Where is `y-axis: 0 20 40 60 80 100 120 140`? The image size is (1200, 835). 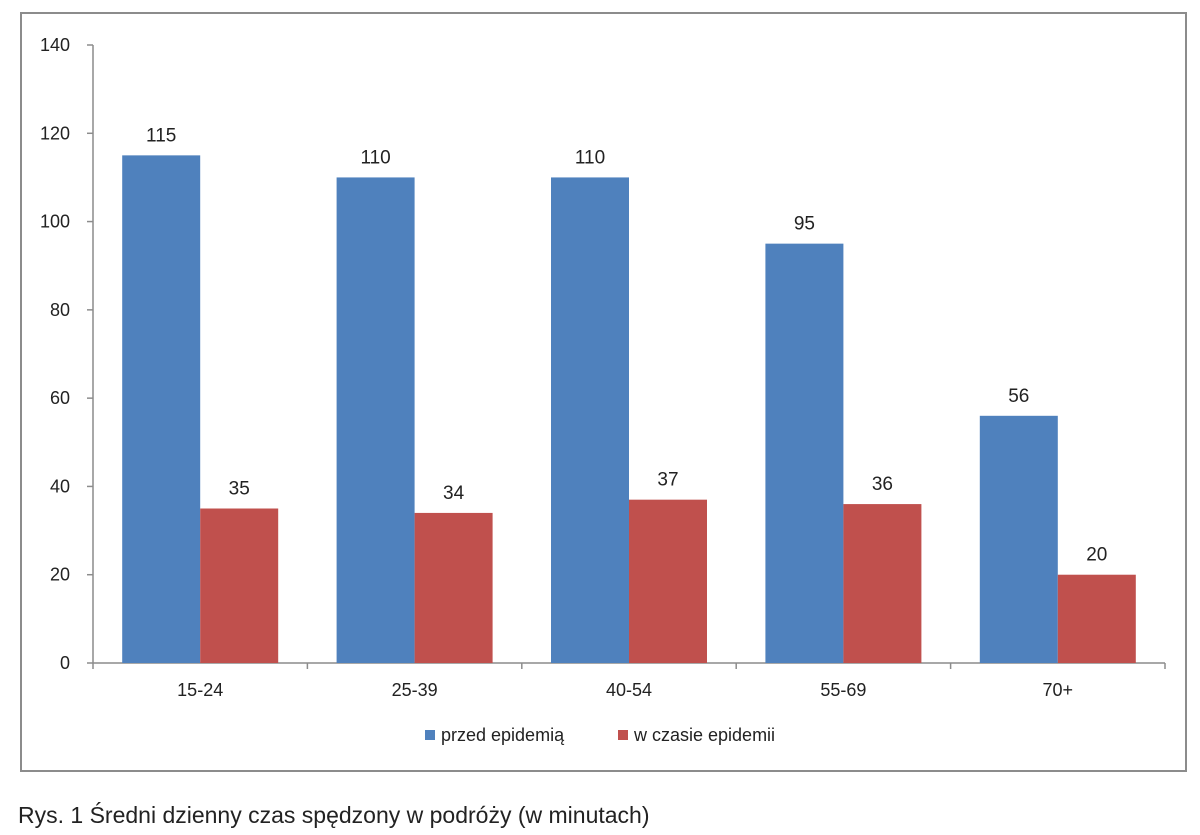 y-axis: 0 20 40 60 80 100 120 140 is located at coordinates (67, 354).